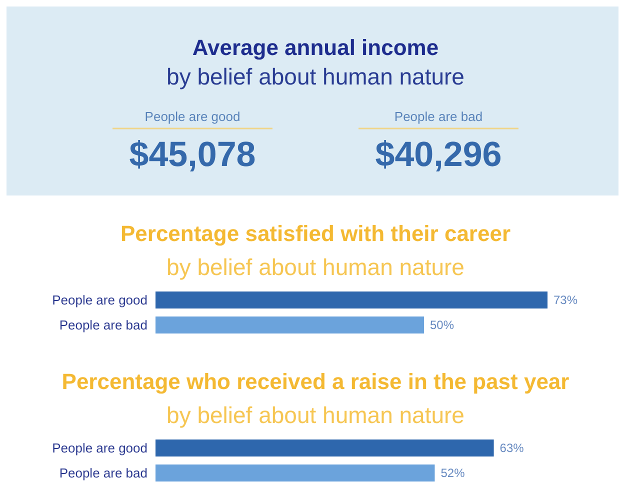 The image size is (630, 498). Describe the element at coordinates (512, 448) in the screenshot. I see `data-label: 63%` at that location.